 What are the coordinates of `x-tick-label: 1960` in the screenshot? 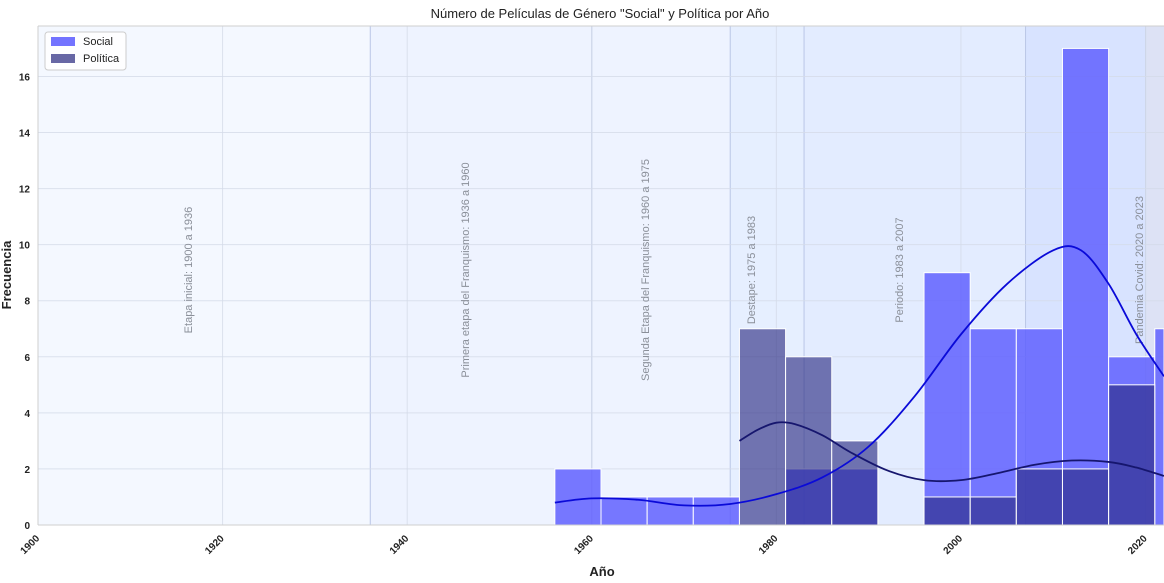 It's located at (584, 545).